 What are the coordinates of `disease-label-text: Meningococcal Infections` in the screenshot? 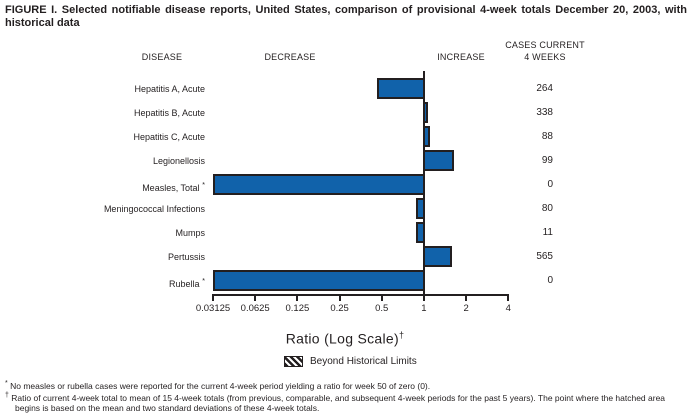 It's located at (154, 208).